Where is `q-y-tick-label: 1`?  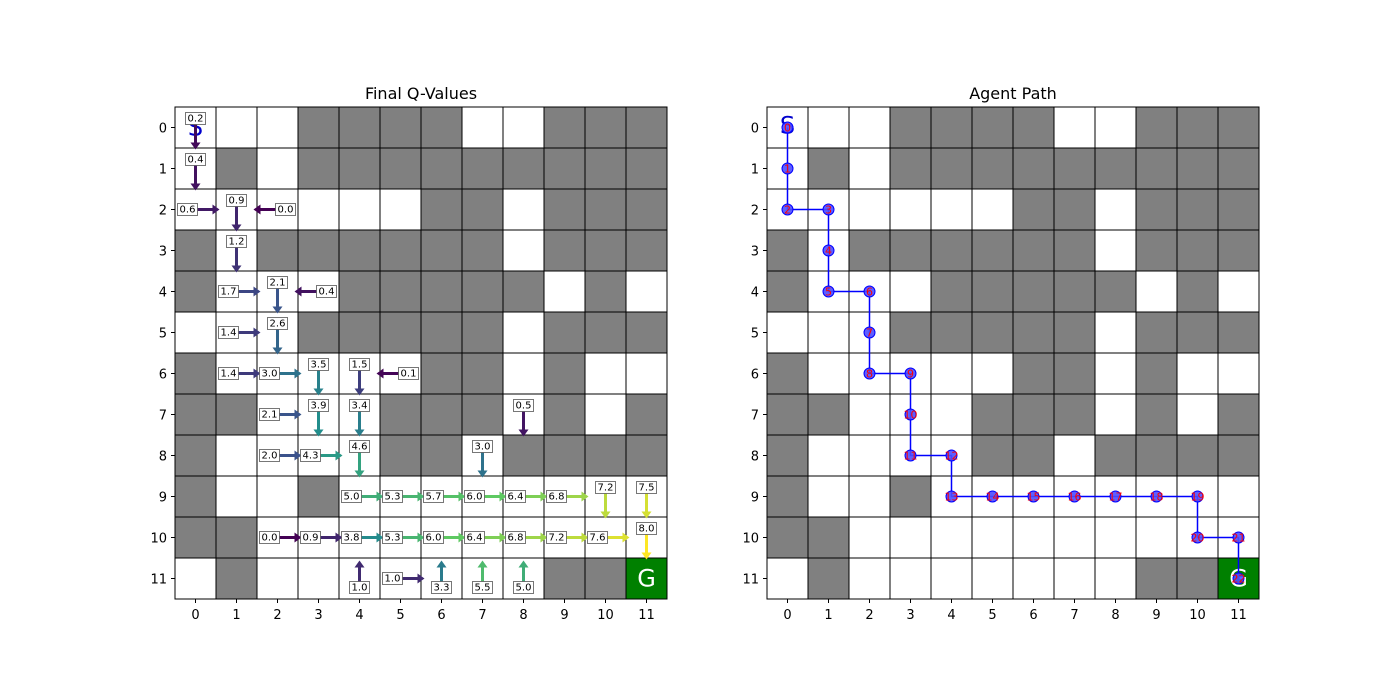
q-y-tick-label: 1 is located at coordinates (163, 170).